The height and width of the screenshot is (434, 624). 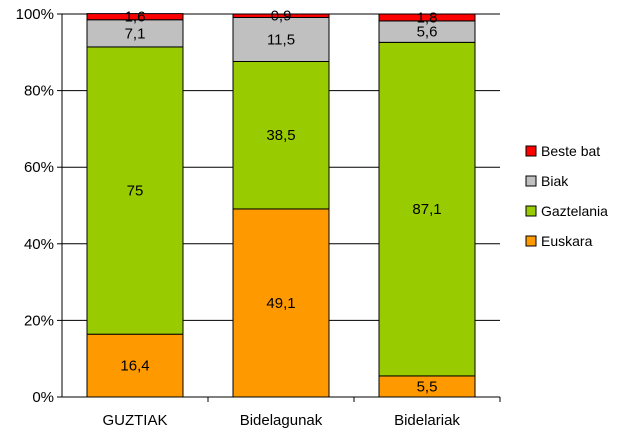 What do you see at coordinates (39, 91) in the screenshot?
I see `y-tick-label: 80%` at bounding box center [39, 91].